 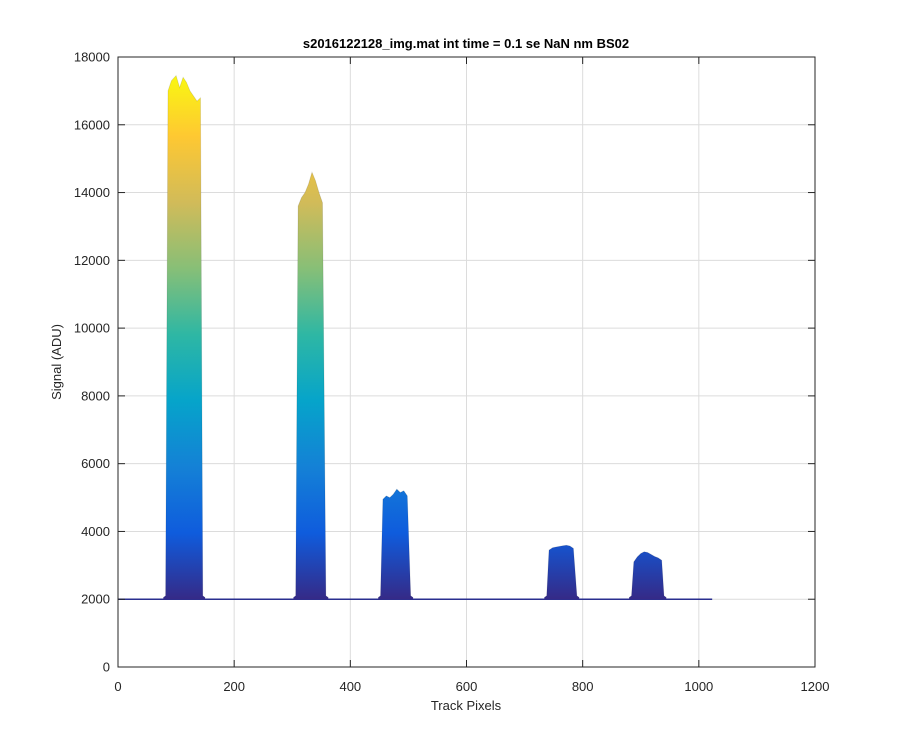 What do you see at coordinates (92, 192) in the screenshot?
I see `y-tick-label: 14000` at bounding box center [92, 192].